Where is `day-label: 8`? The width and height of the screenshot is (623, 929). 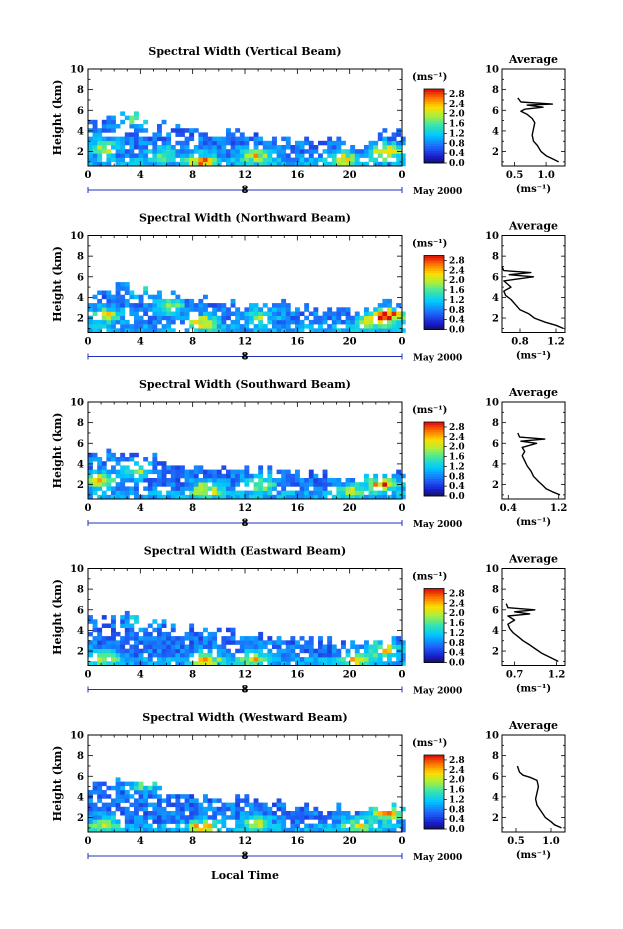
day-label: 8 is located at coordinates (245, 523).